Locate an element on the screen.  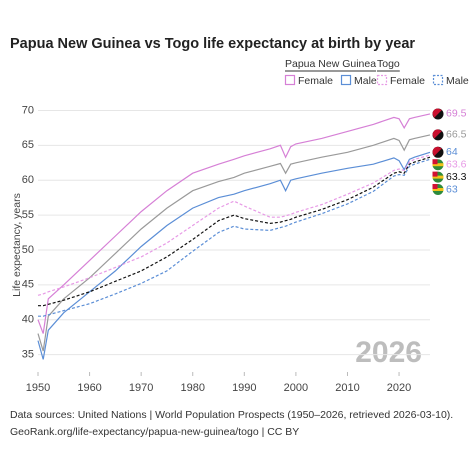
y-tick-label: 50 is located at coordinates (28, 250).